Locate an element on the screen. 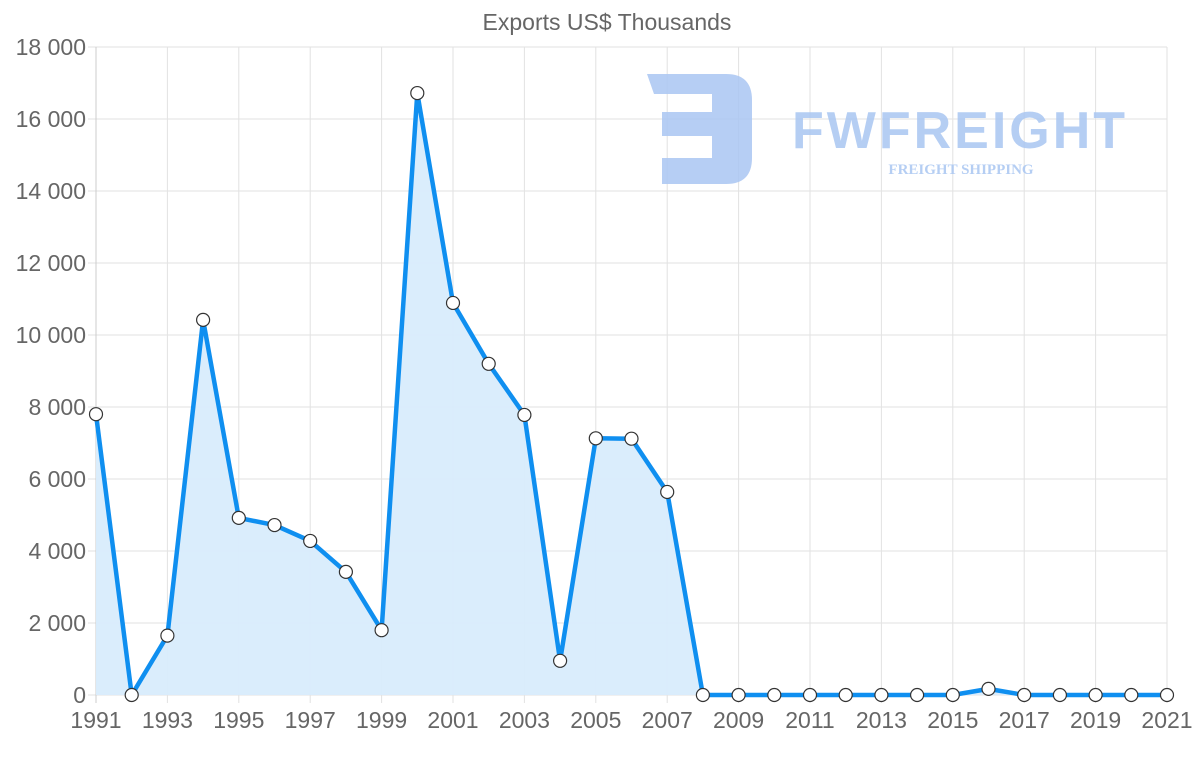 The height and width of the screenshot is (763, 1200). x-tick-label: 2013 is located at coordinates (881, 720).